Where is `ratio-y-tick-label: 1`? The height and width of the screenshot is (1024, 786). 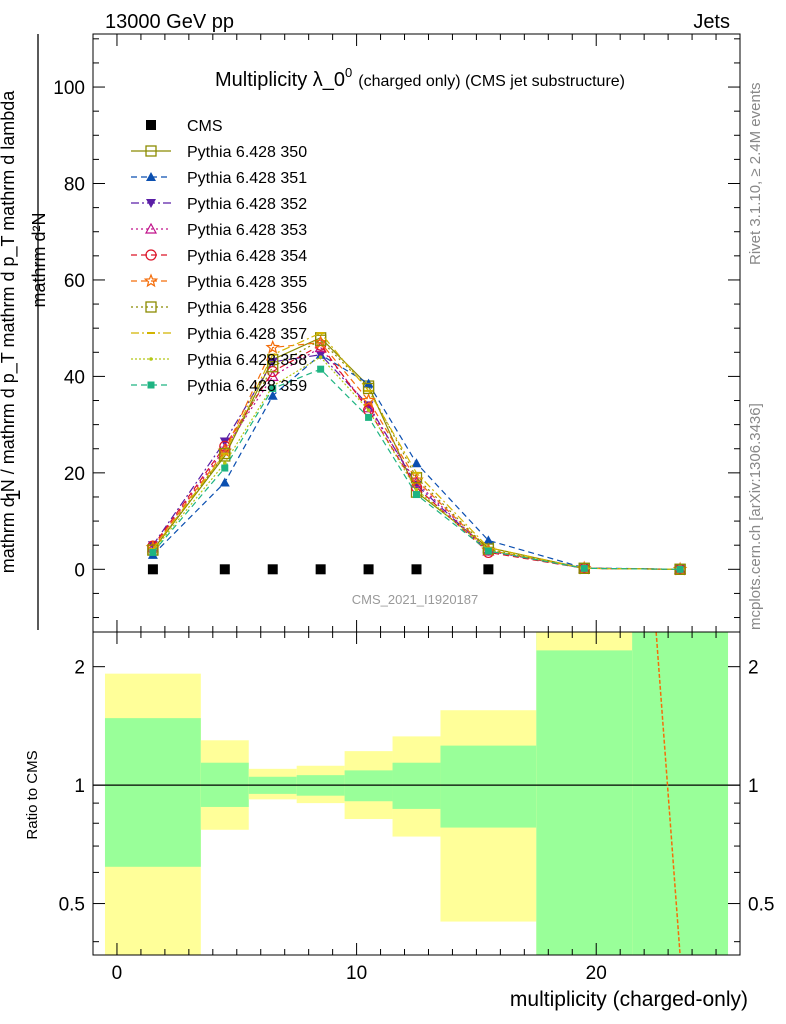
ratio-y-tick-label: 1 is located at coordinates (79, 786).